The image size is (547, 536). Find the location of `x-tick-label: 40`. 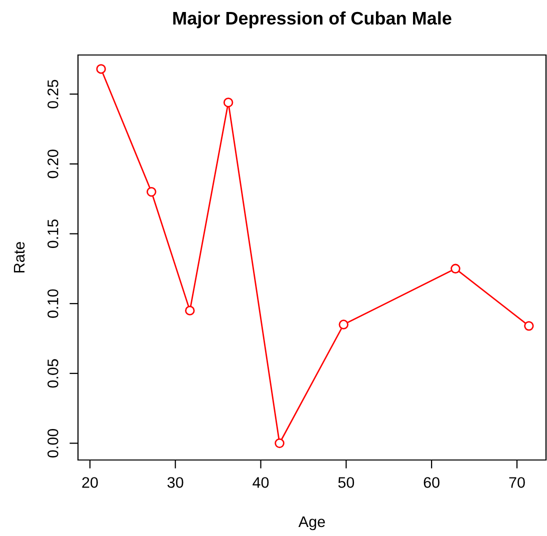

x-tick-label: 40 is located at coordinates (260, 482).